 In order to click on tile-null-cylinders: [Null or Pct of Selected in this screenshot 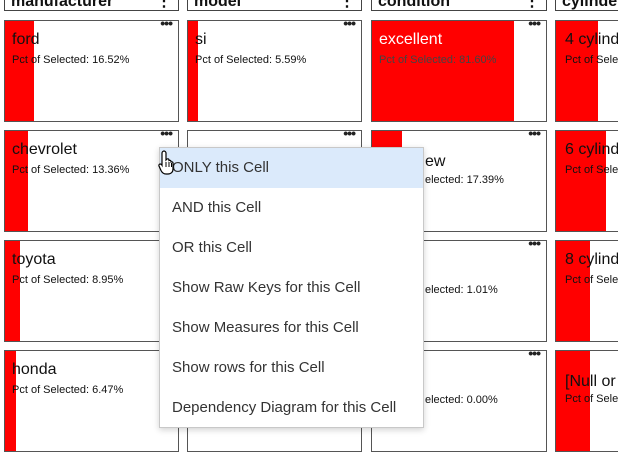, I will do `click(586, 401)`.